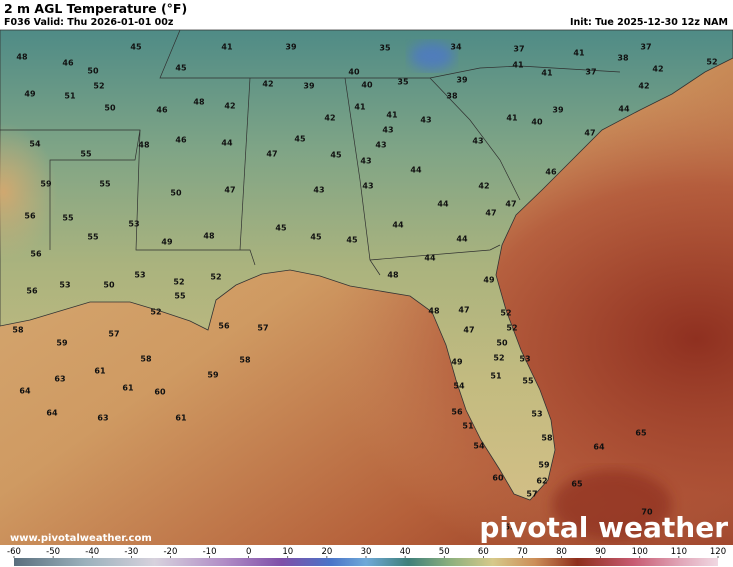  What do you see at coordinates (385, 48) in the screenshot?
I see `temperature-label: 35` at bounding box center [385, 48].